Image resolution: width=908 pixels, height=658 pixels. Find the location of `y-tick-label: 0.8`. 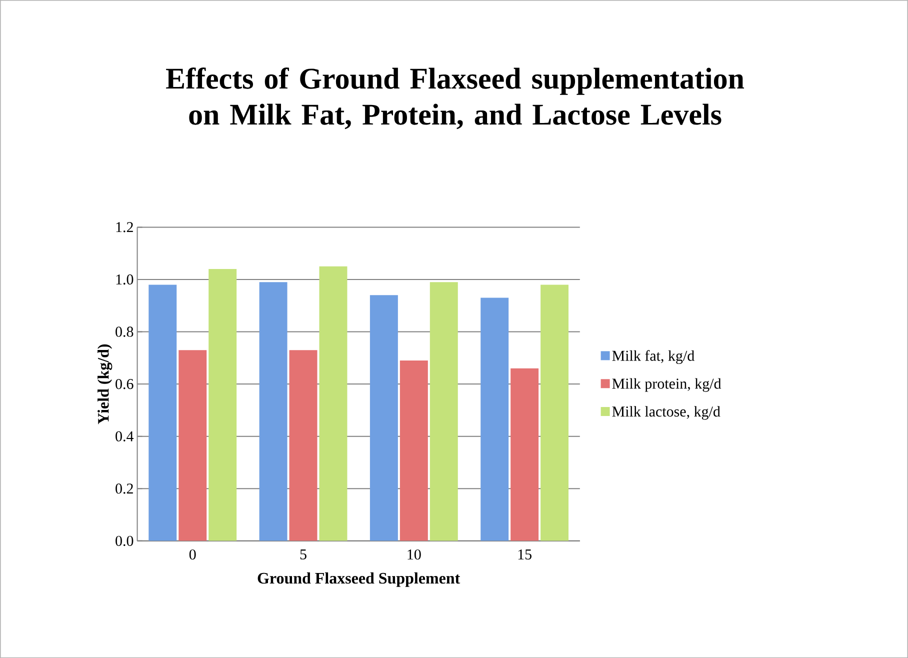

y-tick-label: 0.8 is located at coordinates (125, 331).